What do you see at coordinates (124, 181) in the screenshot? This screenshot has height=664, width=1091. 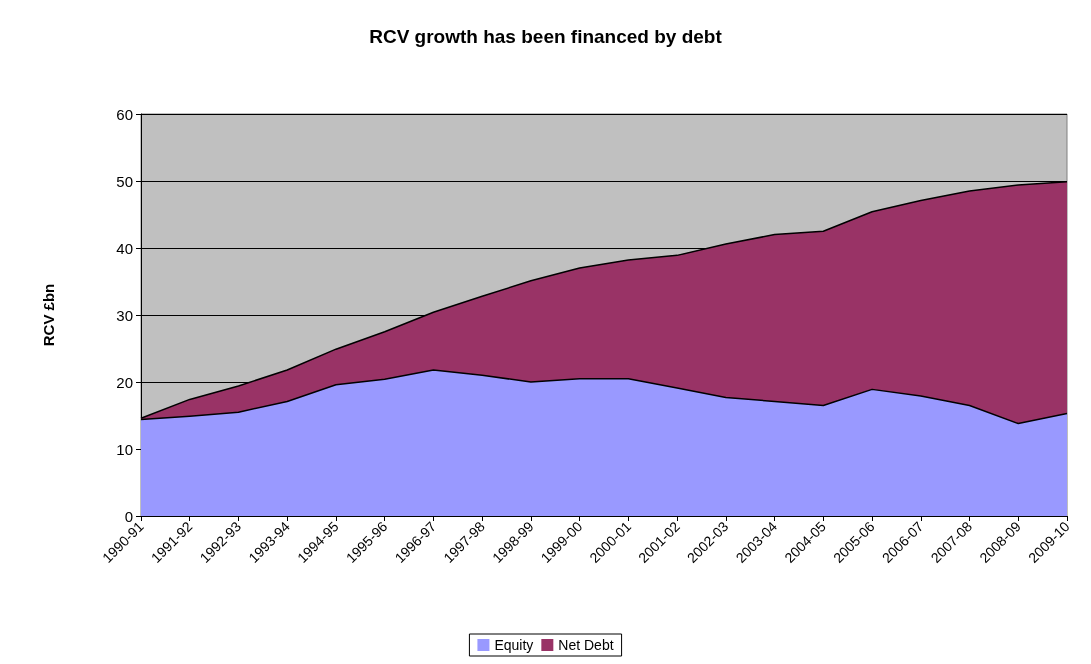 I see `y-tick-label: 50` at bounding box center [124, 181].